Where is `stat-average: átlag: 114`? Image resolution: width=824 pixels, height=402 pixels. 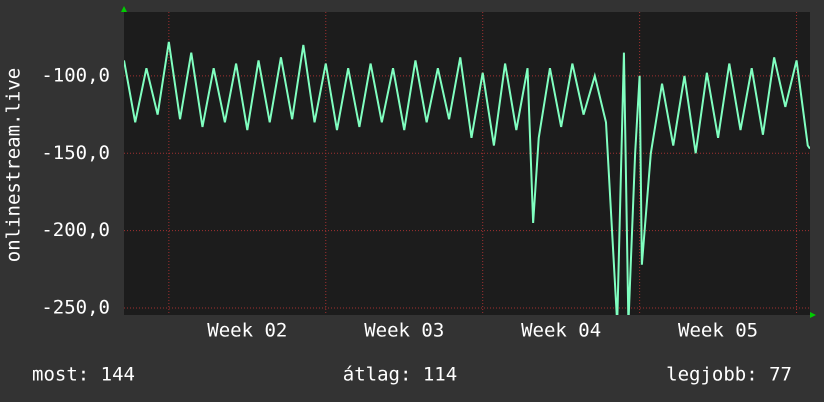 stat-average: átlag: 114 is located at coordinates (400, 375).